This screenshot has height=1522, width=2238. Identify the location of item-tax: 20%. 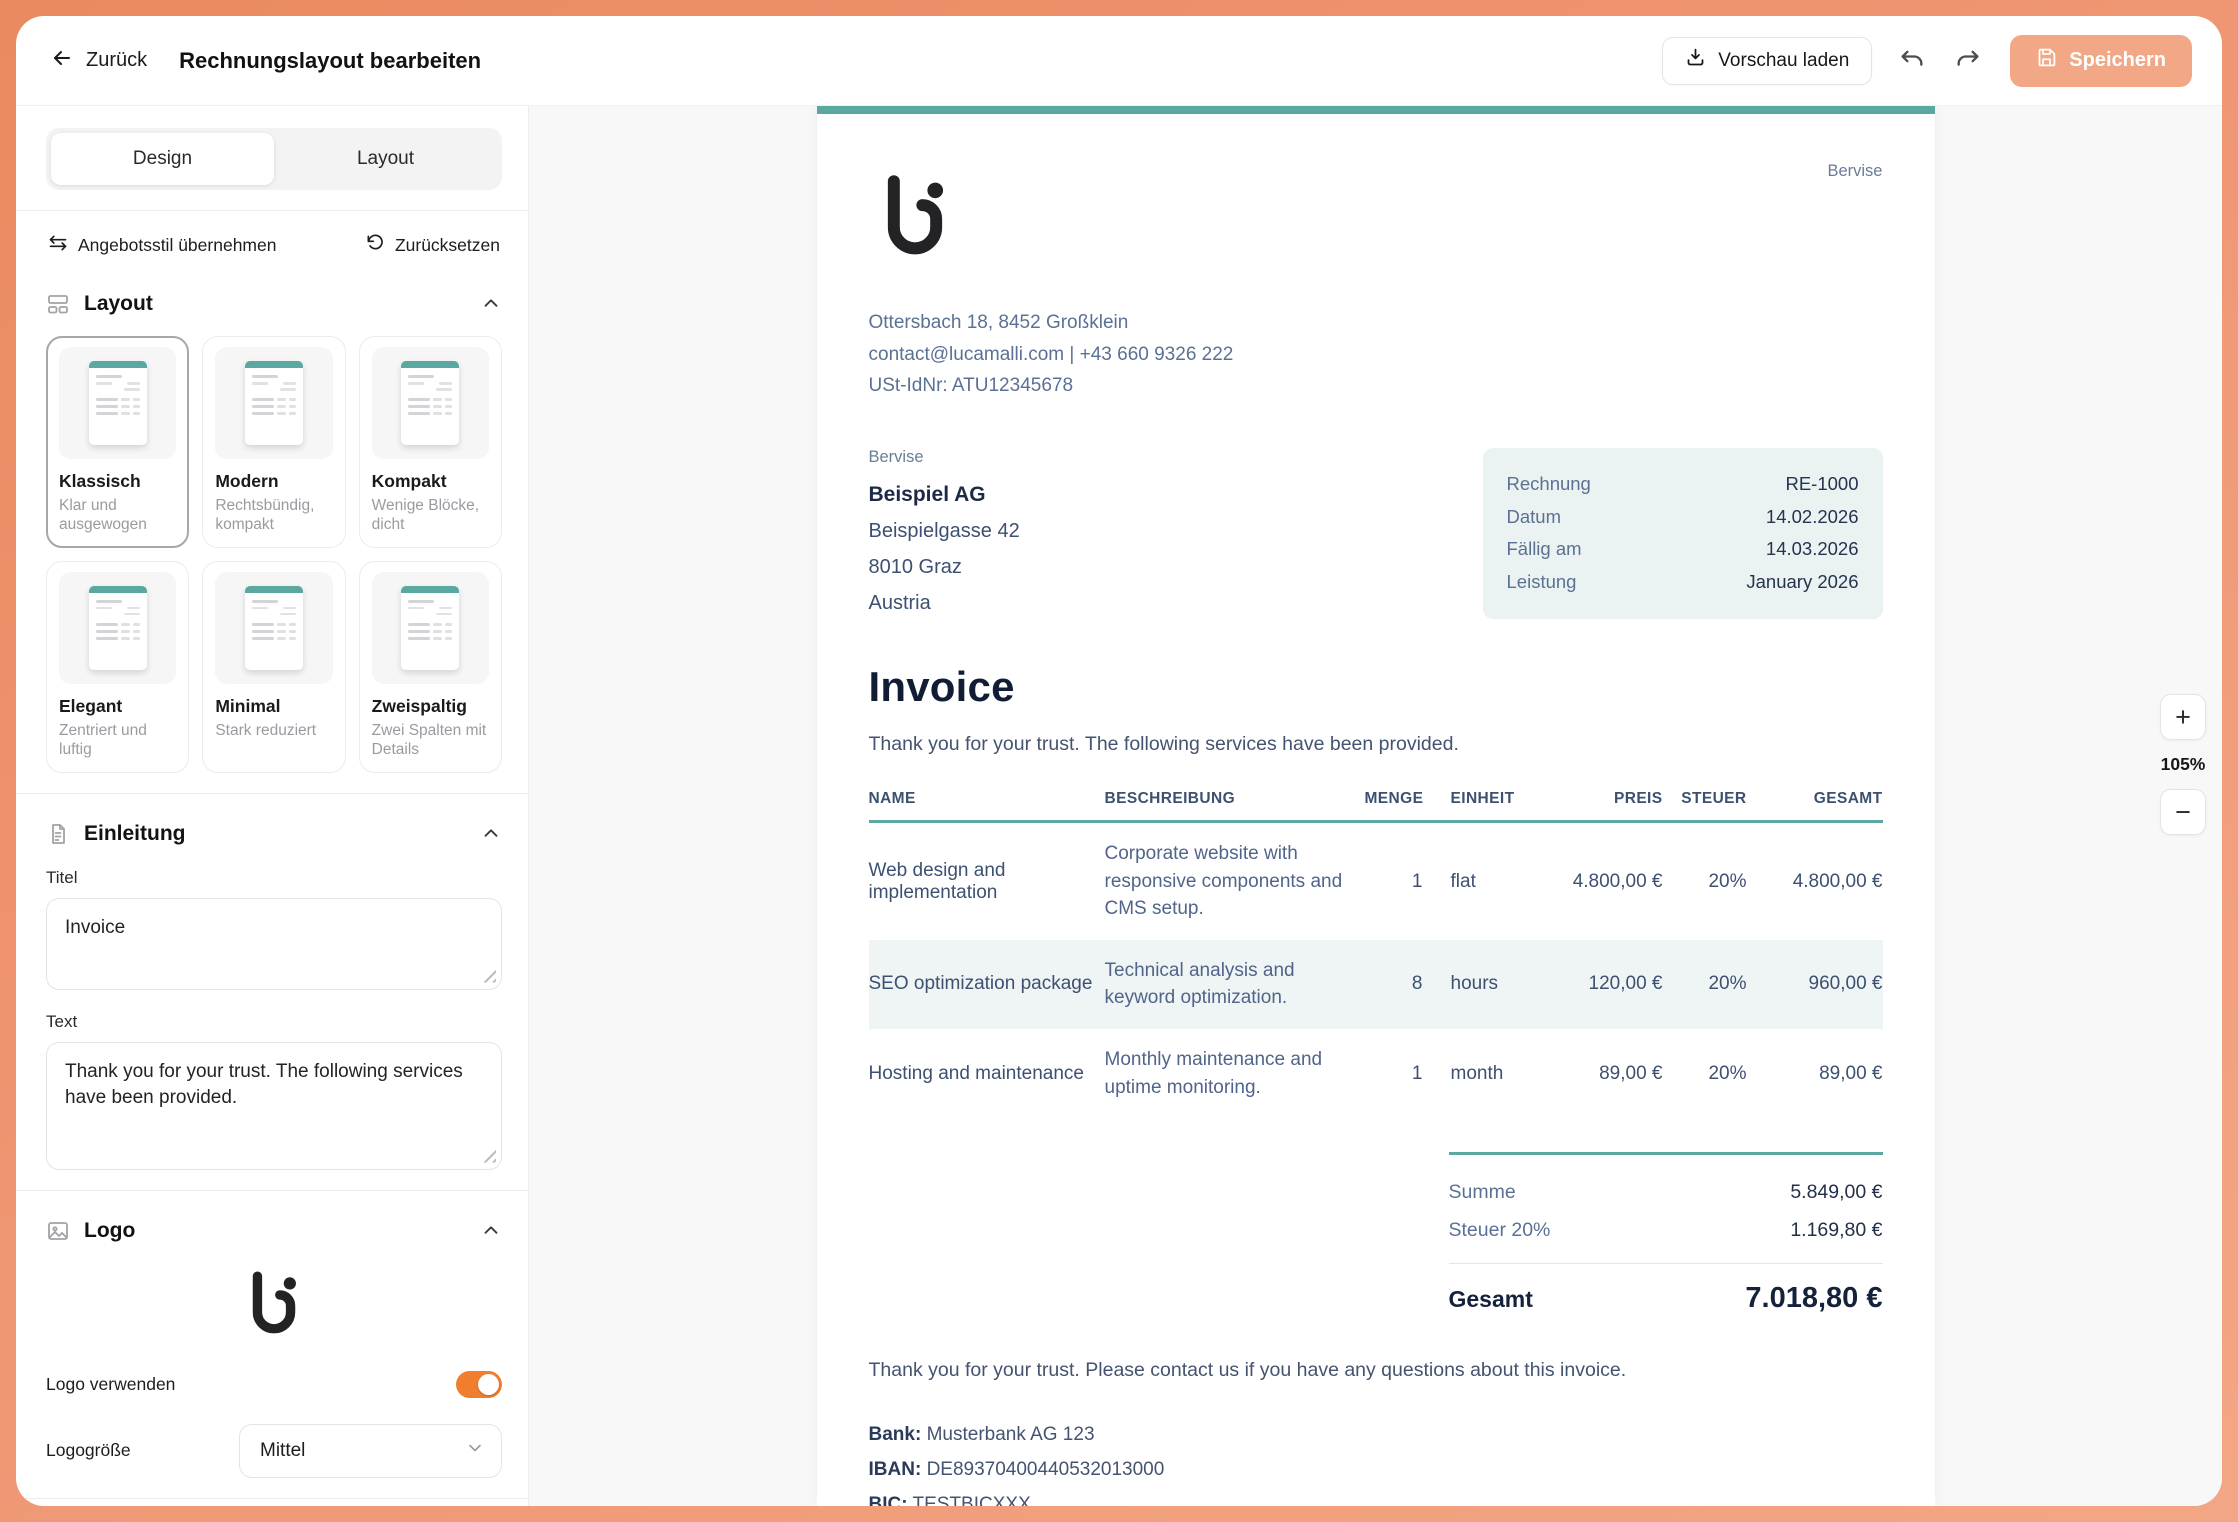
(1727, 881).